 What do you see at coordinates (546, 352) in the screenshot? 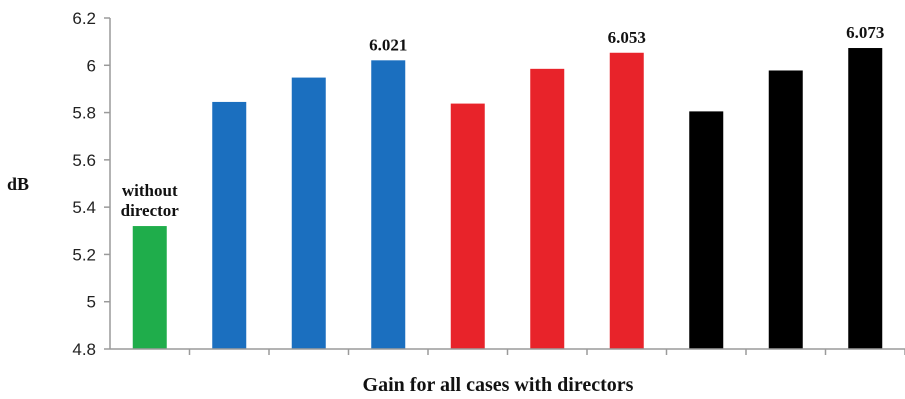
I see `x-axis-category-ticks` at bounding box center [546, 352].